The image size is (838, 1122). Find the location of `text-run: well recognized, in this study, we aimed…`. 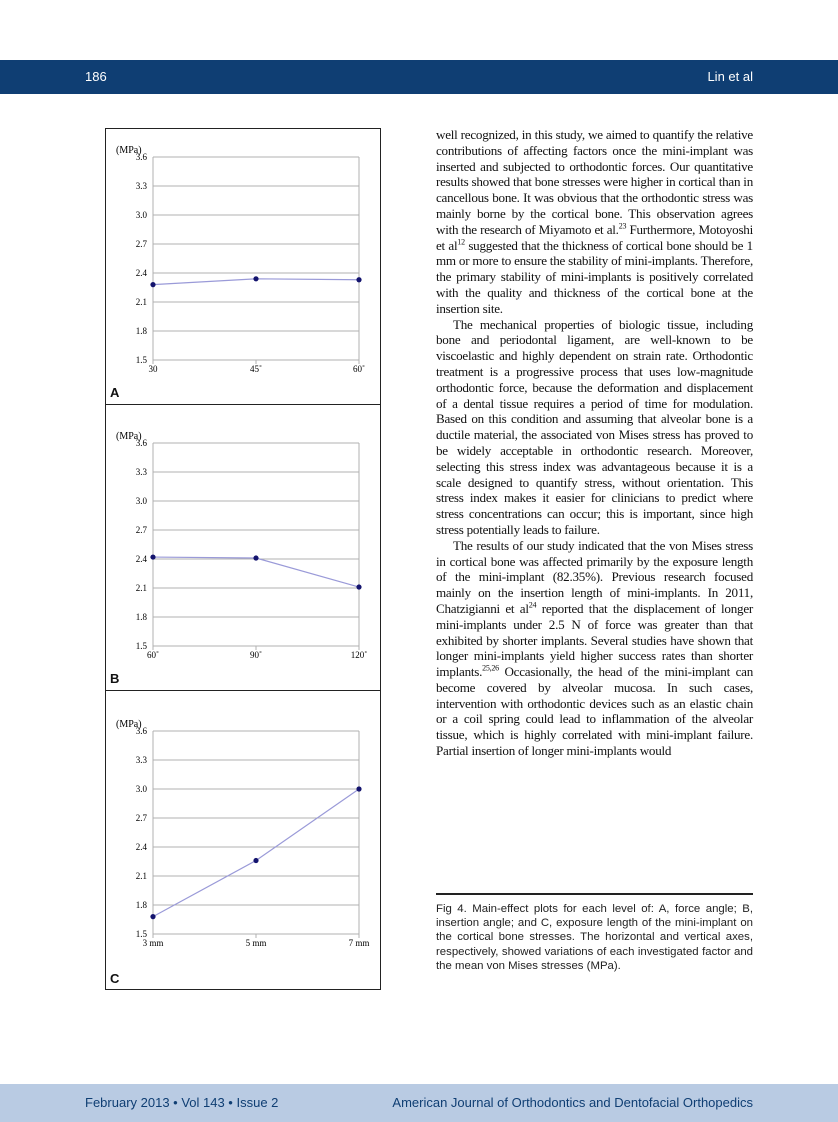

text-run: well recognized, in this study, we aimed… is located at coordinates (594, 182).